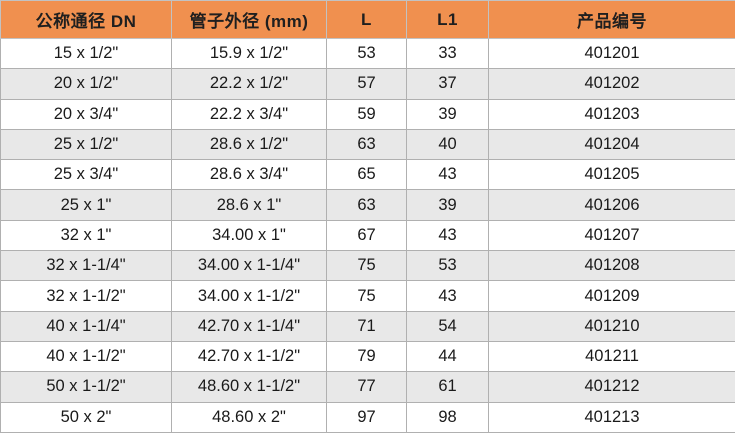 The height and width of the screenshot is (433, 735). I want to click on cell-pipe-outer-diameter: 42.70 x 1-1/4", so click(249, 326).